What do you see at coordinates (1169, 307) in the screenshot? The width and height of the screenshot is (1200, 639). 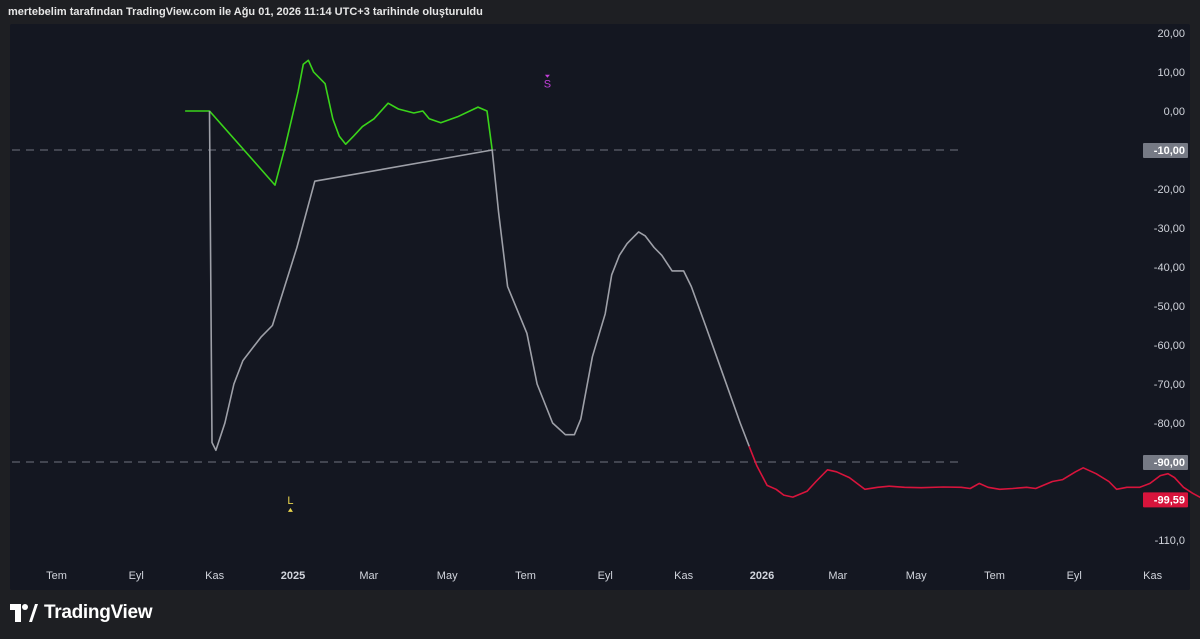 I see `y-tick-label: -50,00` at bounding box center [1169, 307].